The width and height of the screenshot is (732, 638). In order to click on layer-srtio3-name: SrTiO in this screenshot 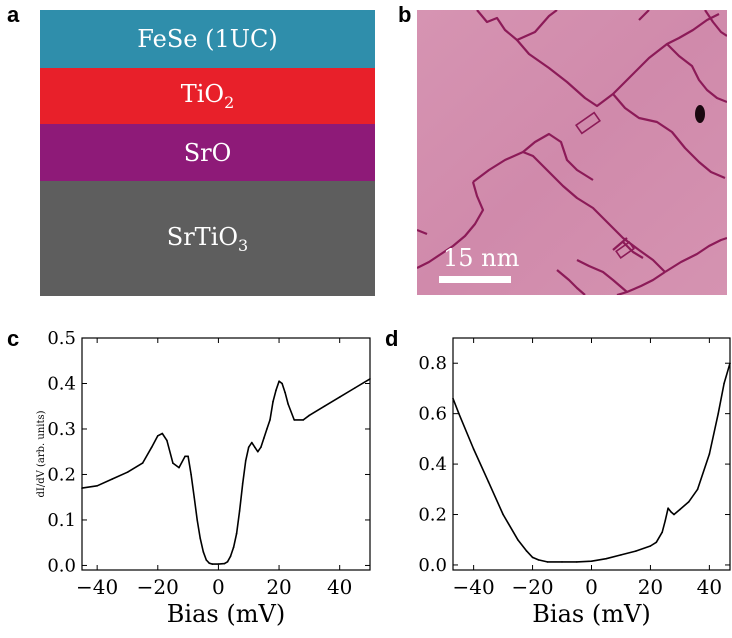, I will do `click(202, 236)`.